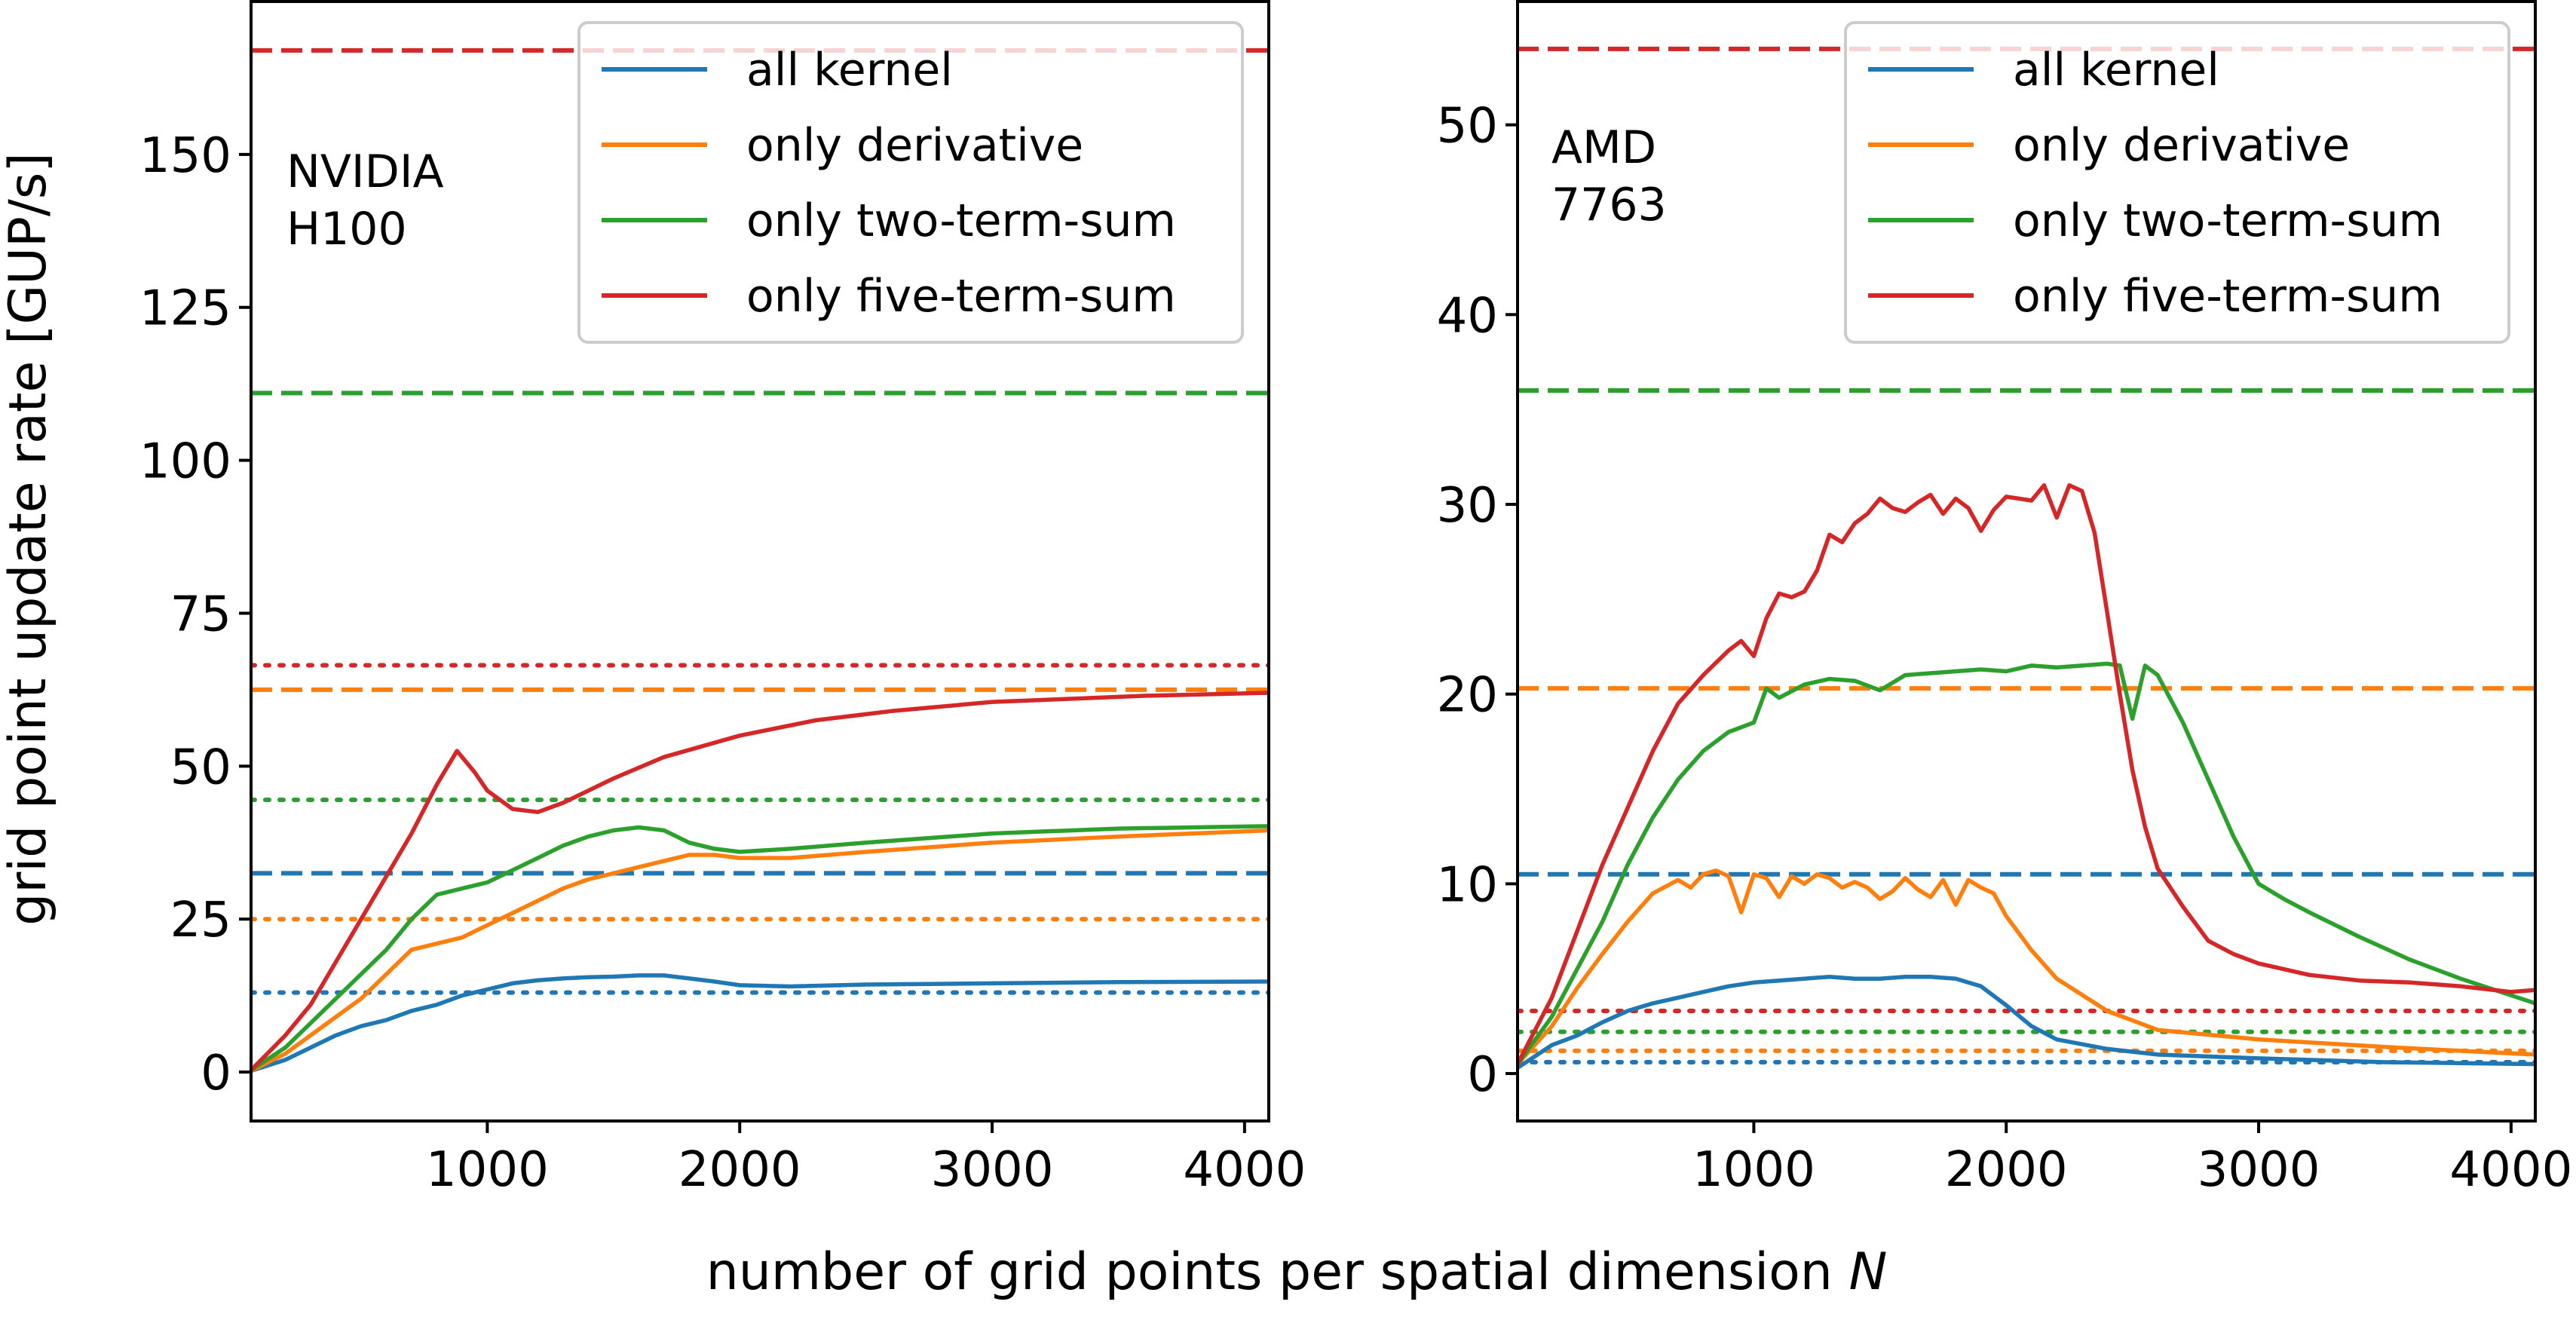 The image size is (2576, 1317). I want to click on y-tick-label: 20, so click(1467, 696).